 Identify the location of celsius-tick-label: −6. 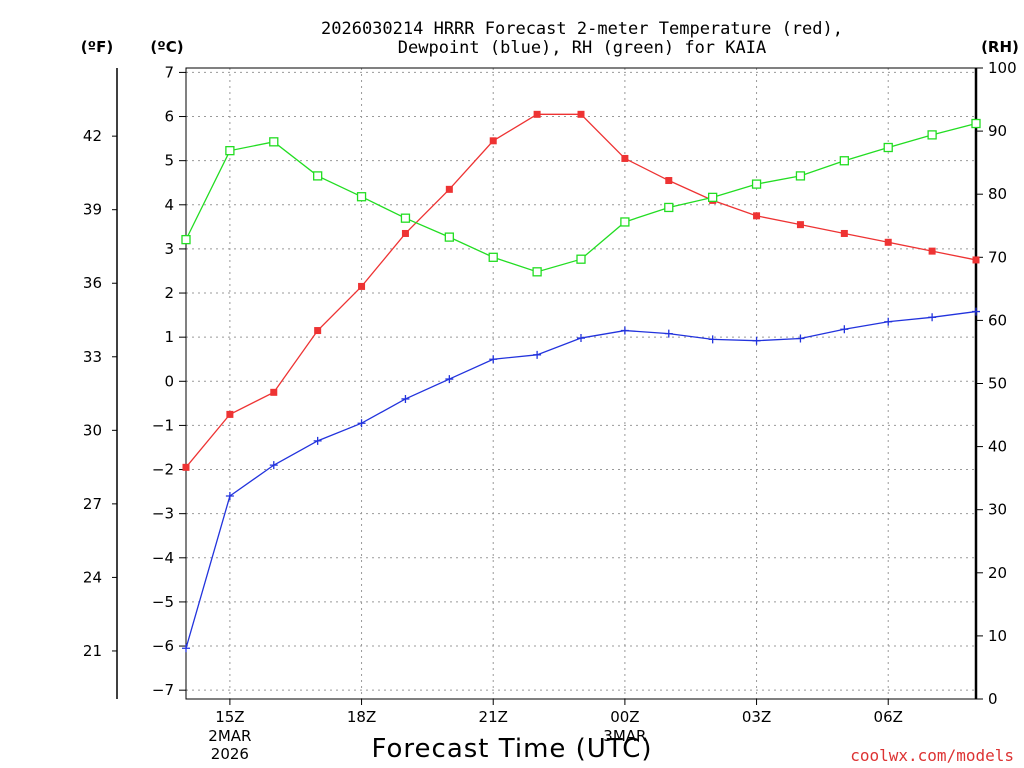
(163, 646).